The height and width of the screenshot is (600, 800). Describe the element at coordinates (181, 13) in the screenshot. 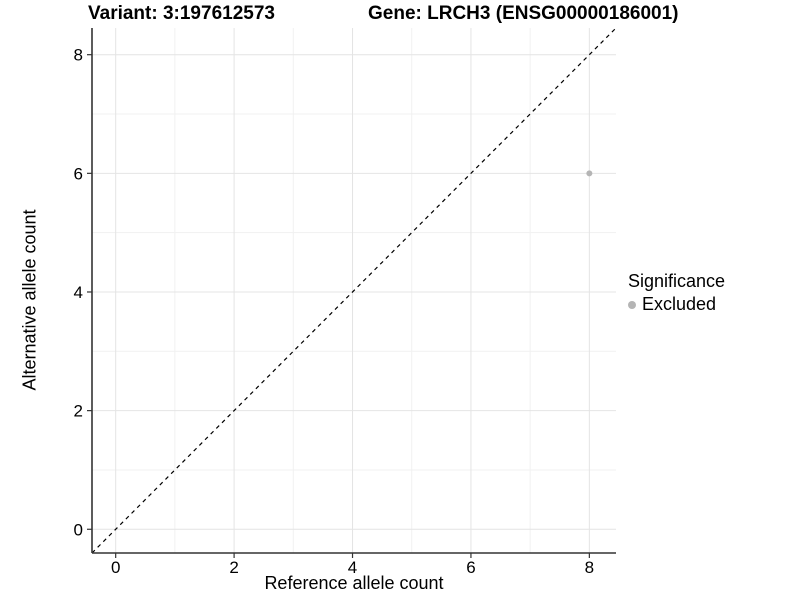

I see `plot-title-variant: Variant: 3:197612573` at that location.